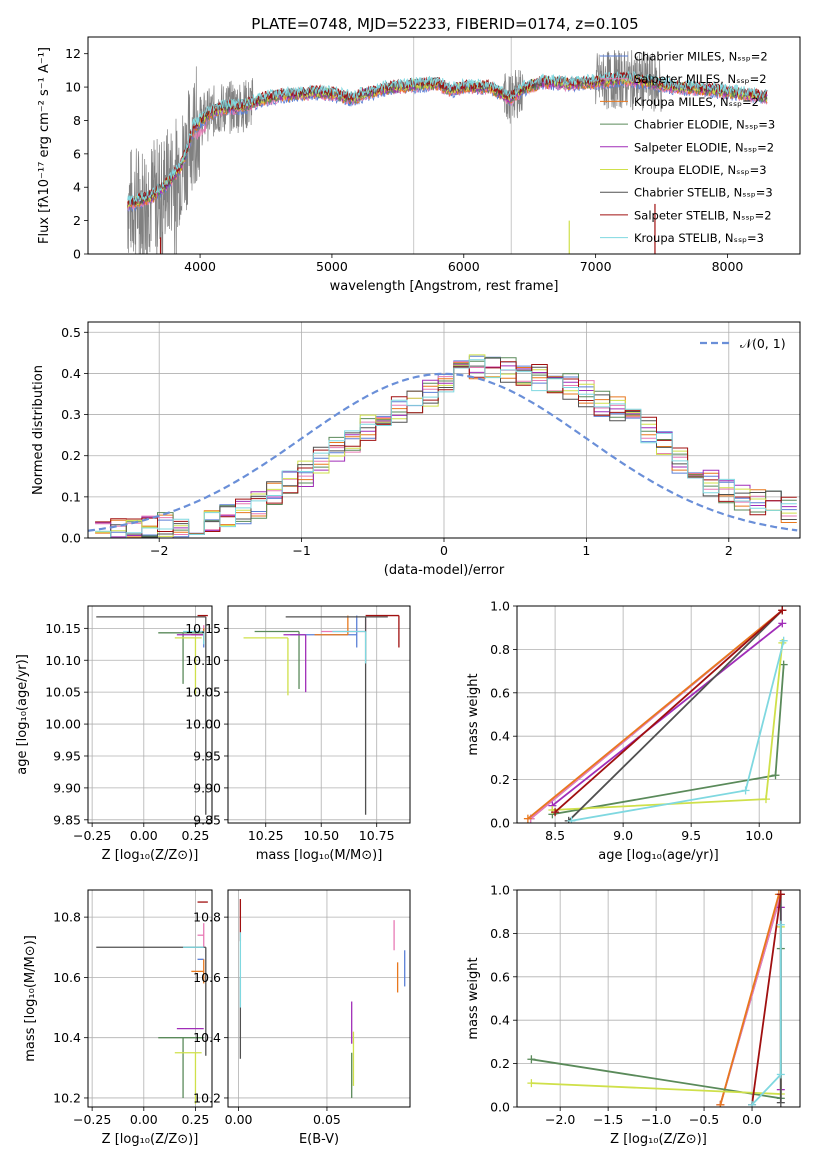  I want to click on plot-area-weight-vs-age, so click(658, 714).